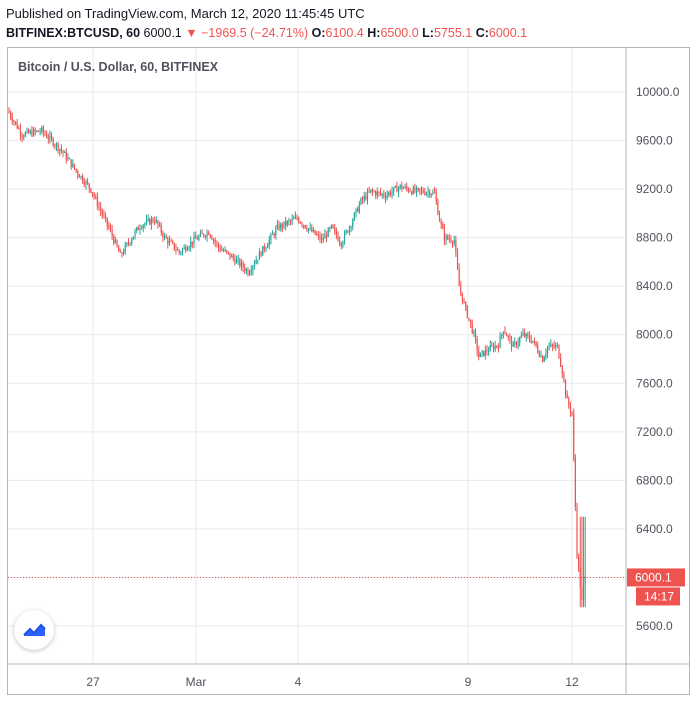 The image size is (697, 703). What do you see at coordinates (572, 682) in the screenshot?
I see `x-tick-label: 12` at bounding box center [572, 682].